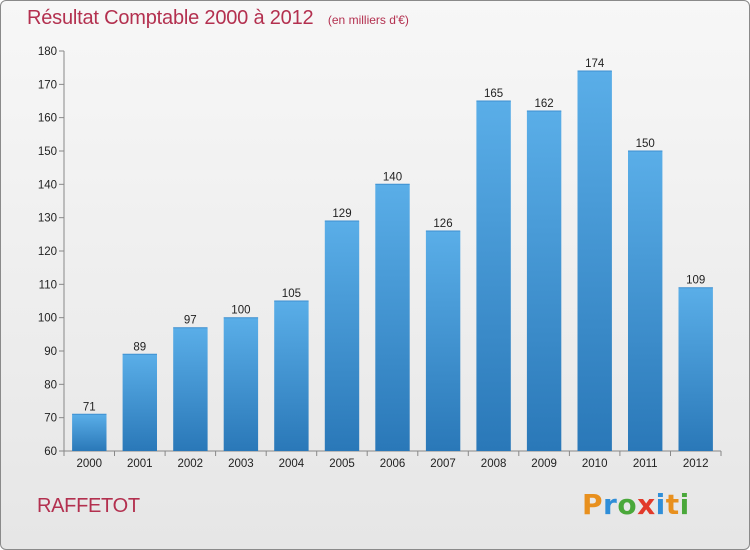 The width and height of the screenshot is (750, 550). I want to click on y-tick-label: 110, so click(48, 285).